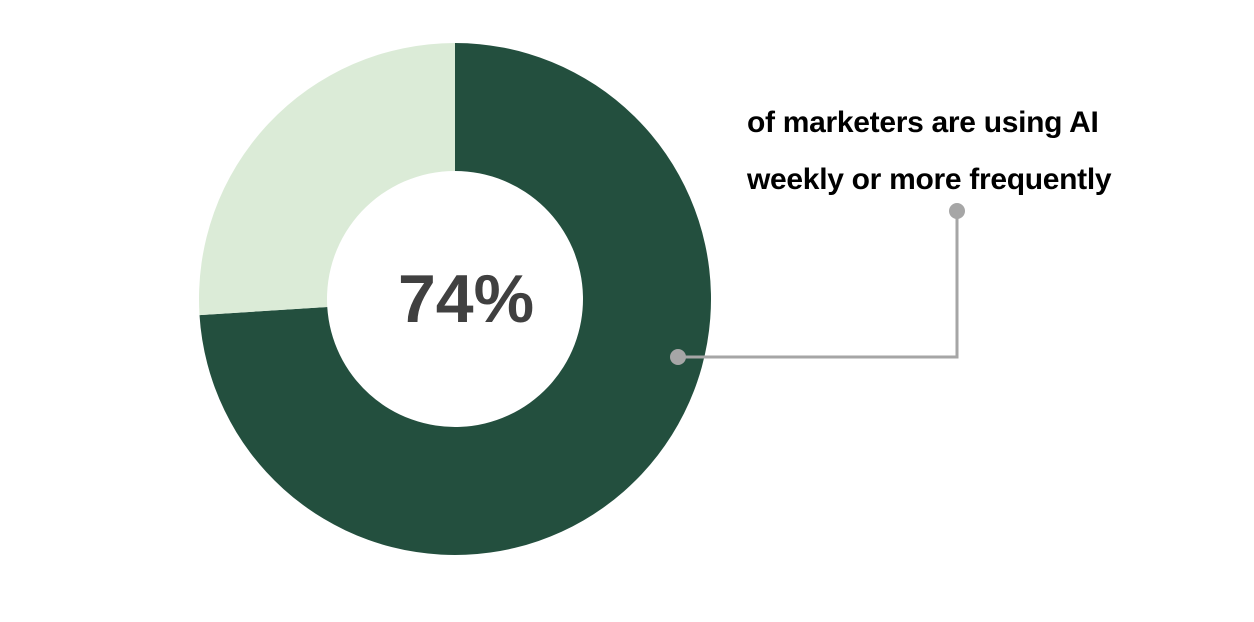 This screenshot has width=1254, height=622. Describe the element at coordinates (678, 357) in the screenshot. I see `connector-dot-start` at that location.